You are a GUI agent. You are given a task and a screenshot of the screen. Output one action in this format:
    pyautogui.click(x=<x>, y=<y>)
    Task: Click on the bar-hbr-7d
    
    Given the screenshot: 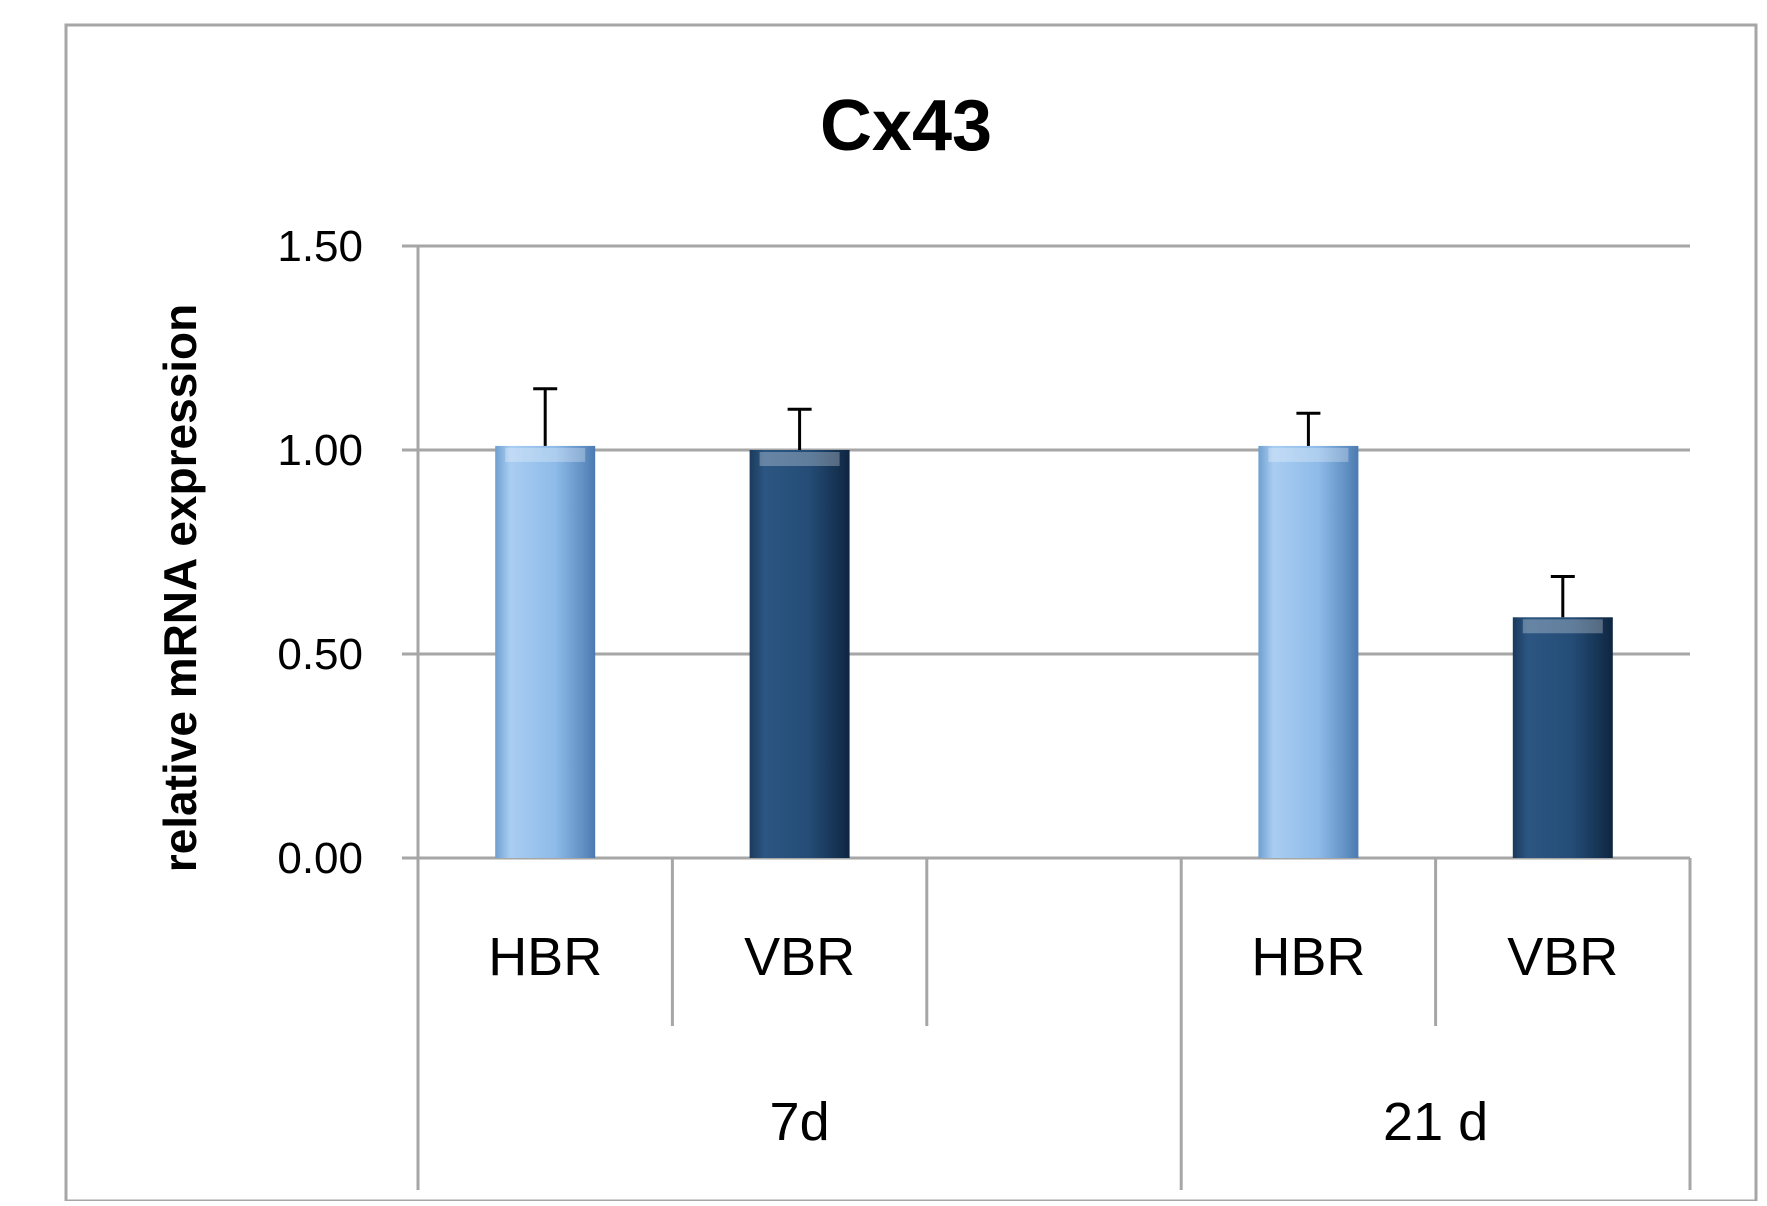 What is the action you would take?
    pyautogui.click(x=545, y=651)
    